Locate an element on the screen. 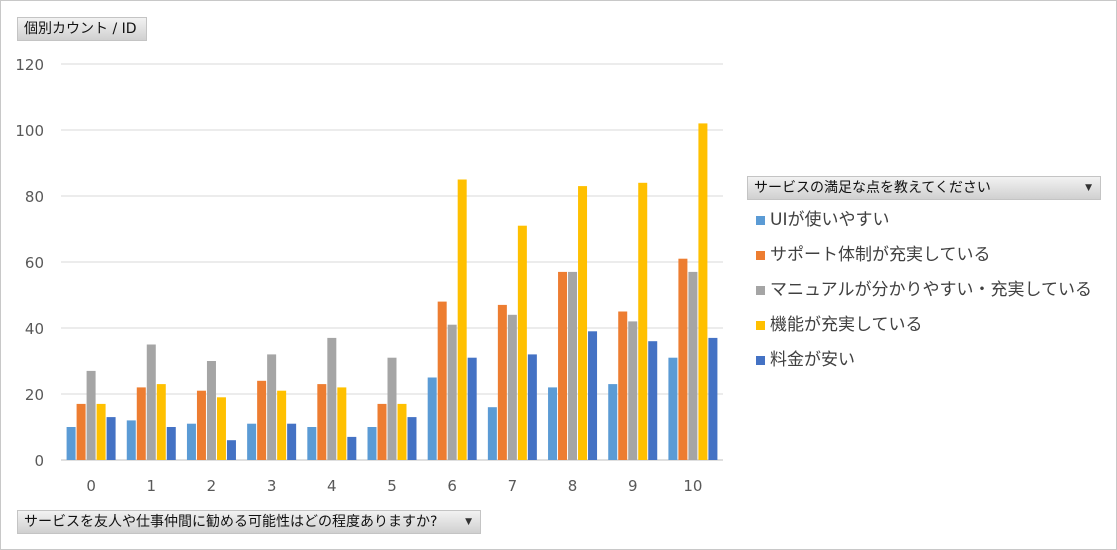 This screenshot has width=1117, height=550. legend-label: 料金が安い is located at coordinates (812, 360).